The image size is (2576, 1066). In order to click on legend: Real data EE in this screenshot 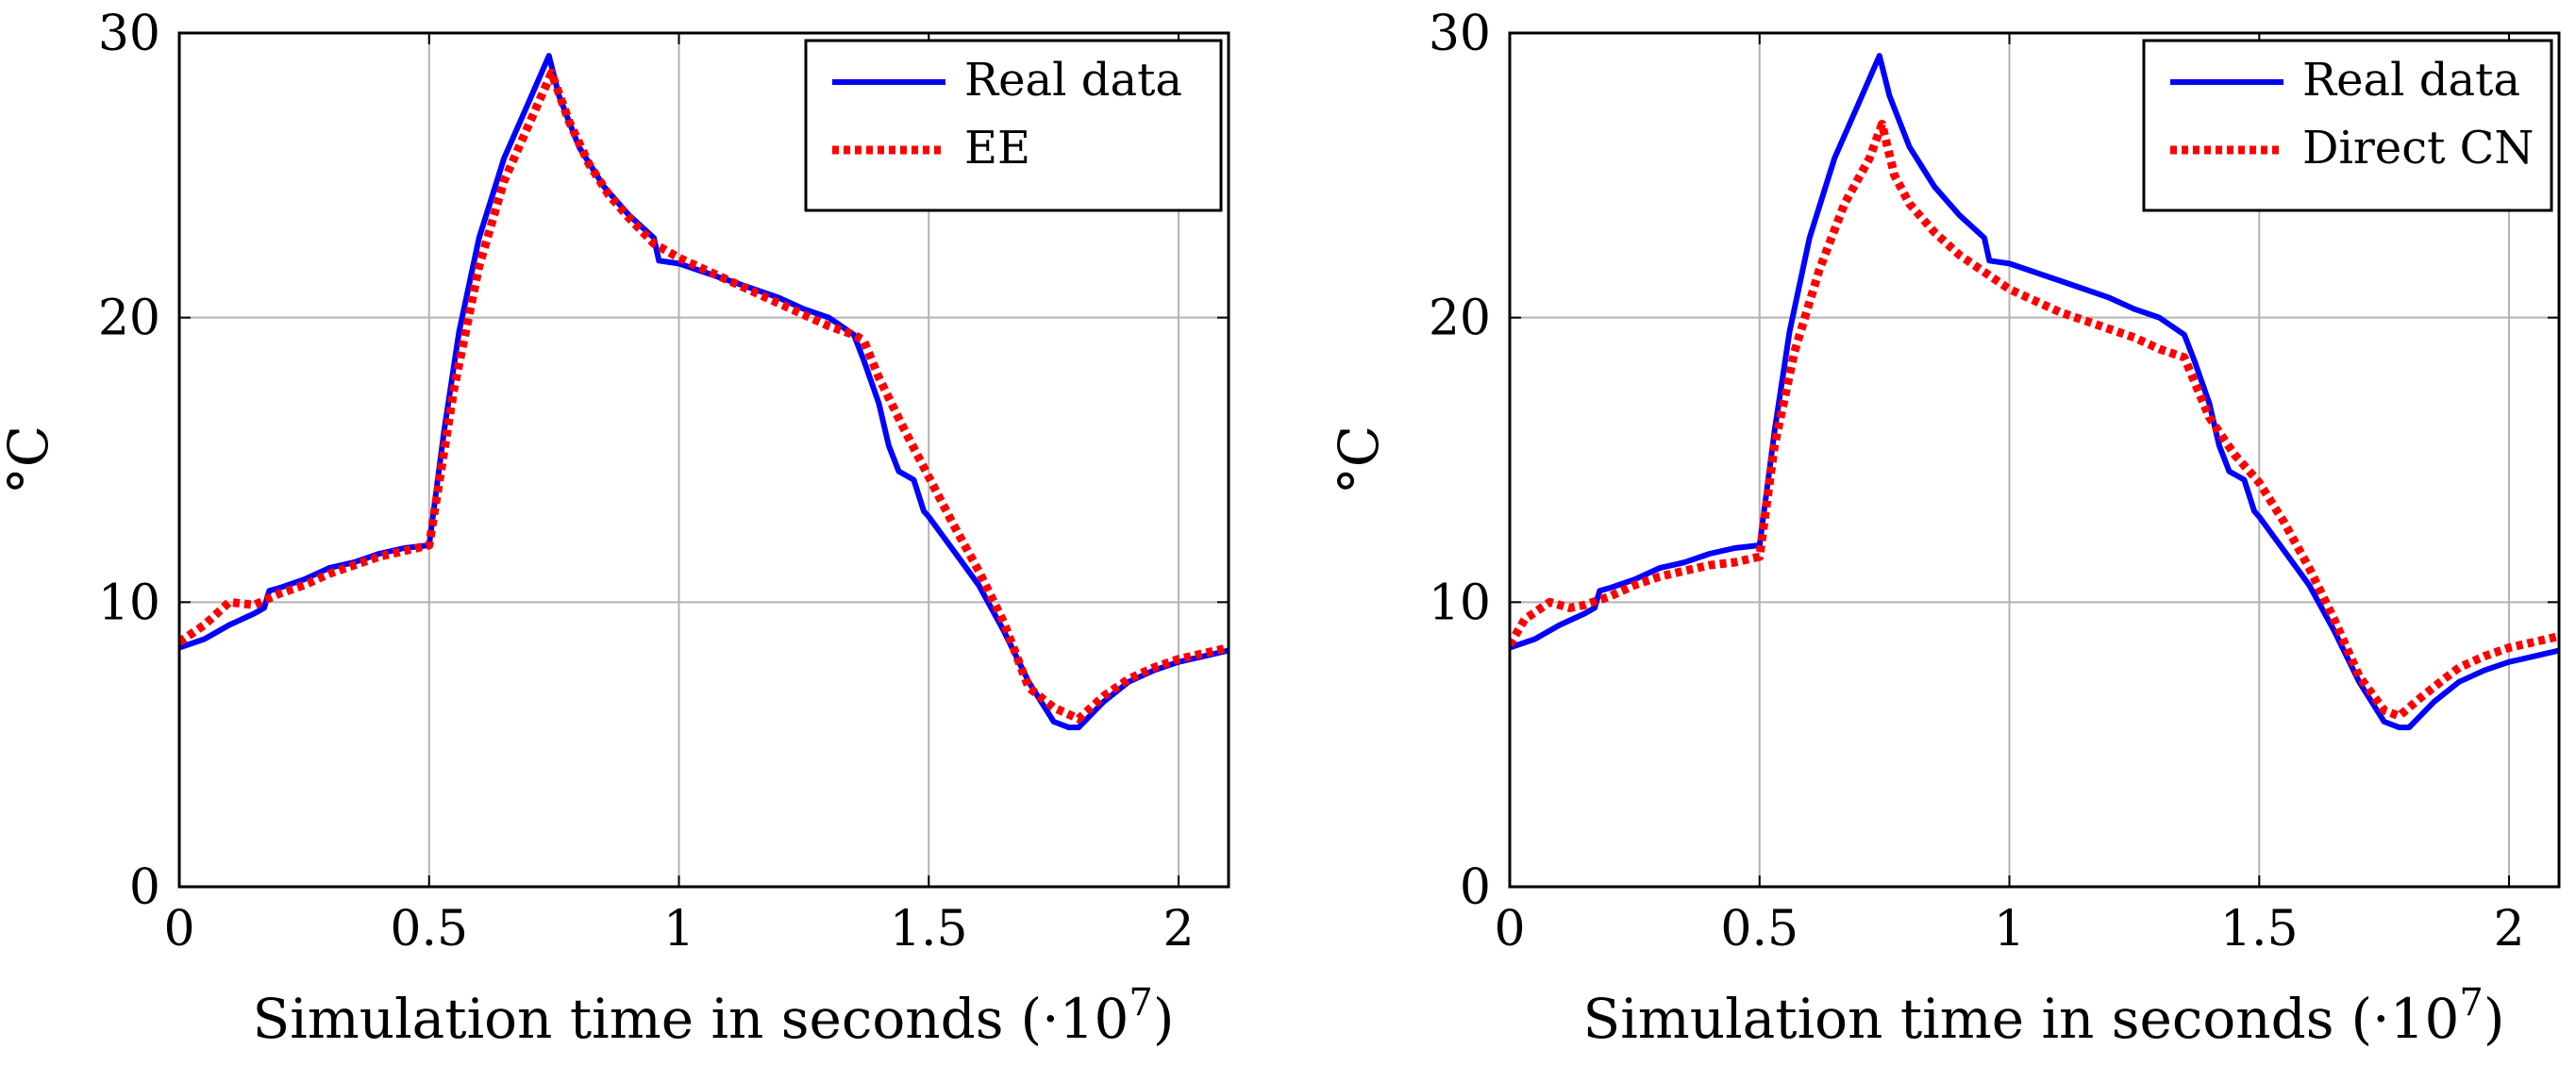, I will do `click(1013, 125)`.